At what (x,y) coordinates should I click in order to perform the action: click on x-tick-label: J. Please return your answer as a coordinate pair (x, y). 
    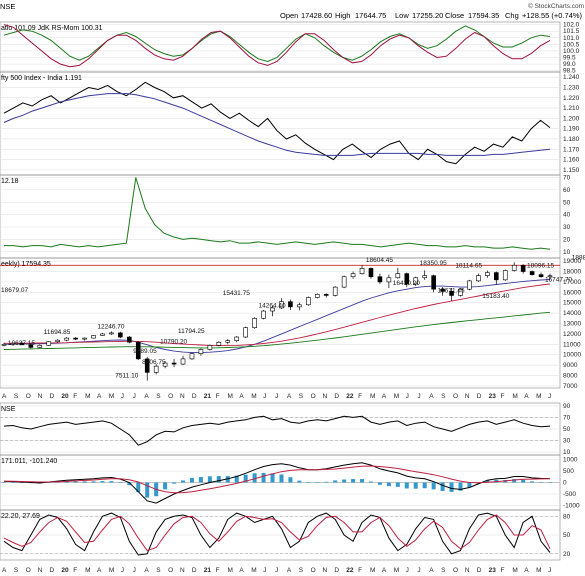
    Looking at the image, I should click on (264, 396).